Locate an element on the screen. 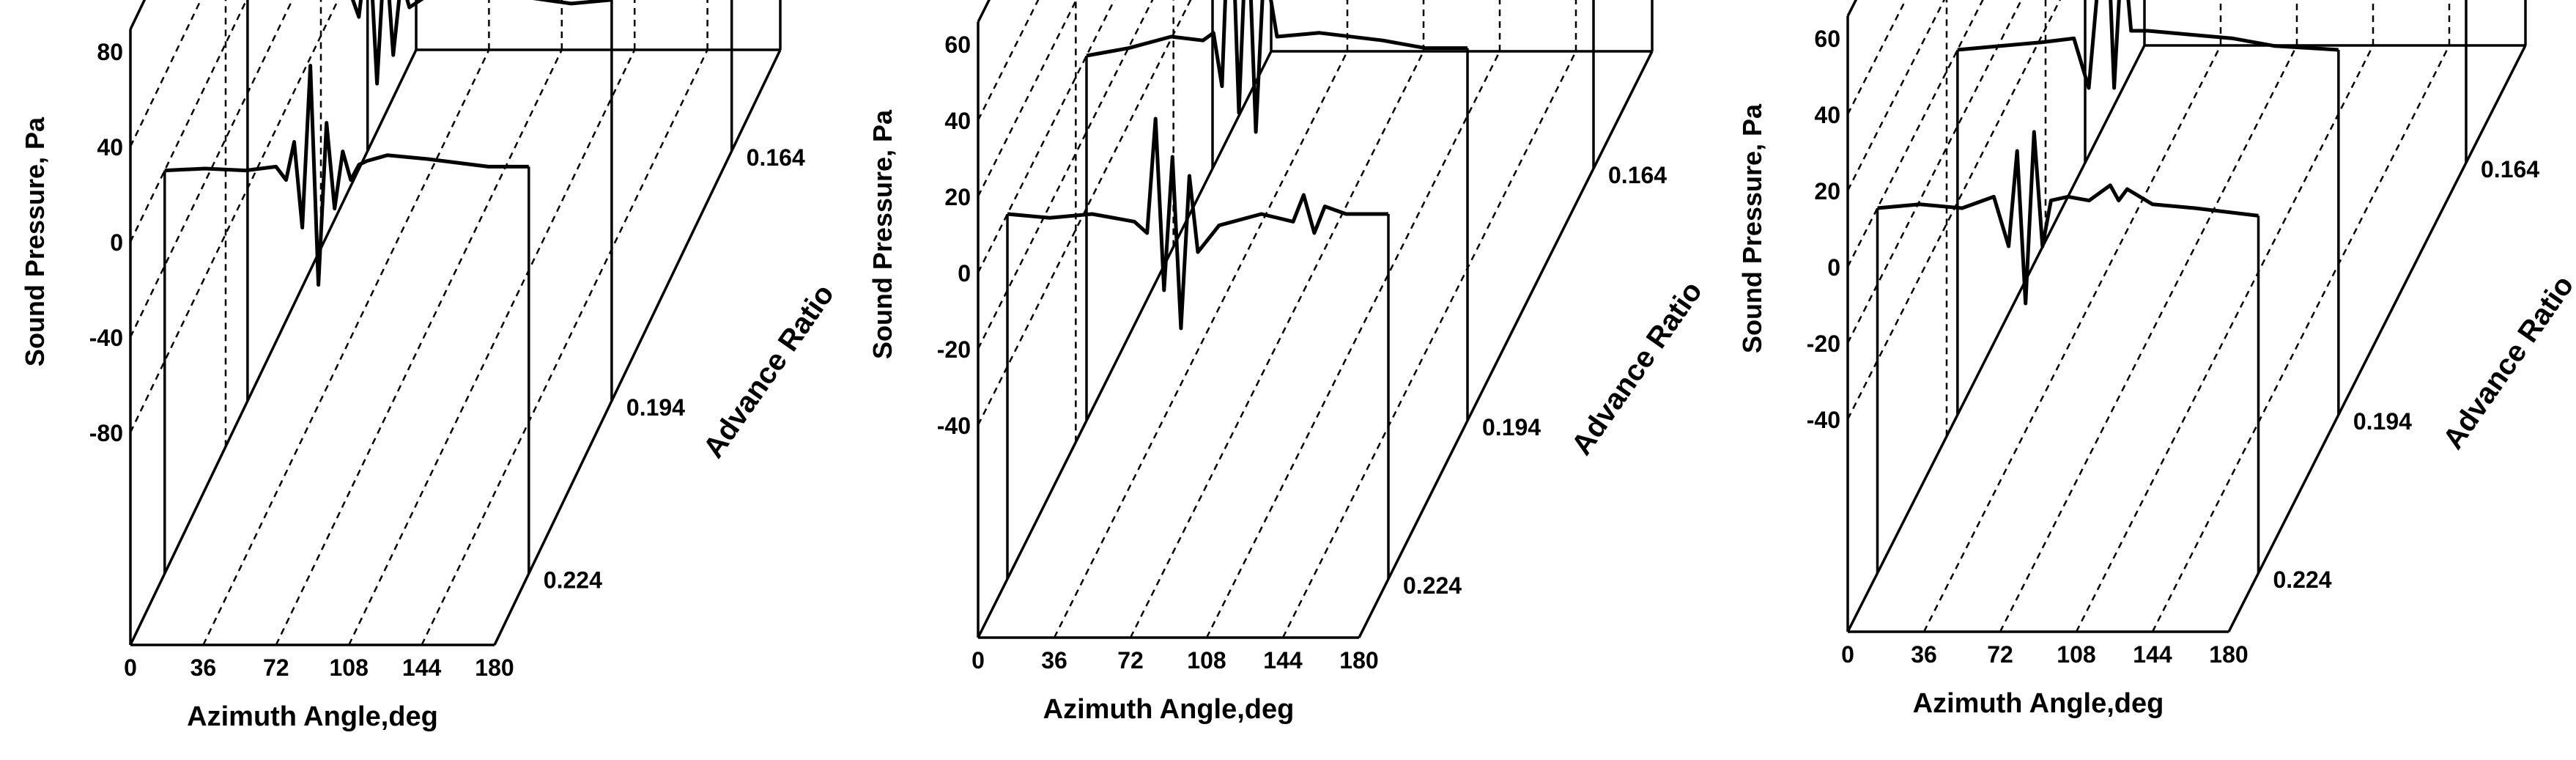 Image resolution: width=2576 pixels, height=760 pixels. y-tick-label: 80 is located at coordinates (110, 52).